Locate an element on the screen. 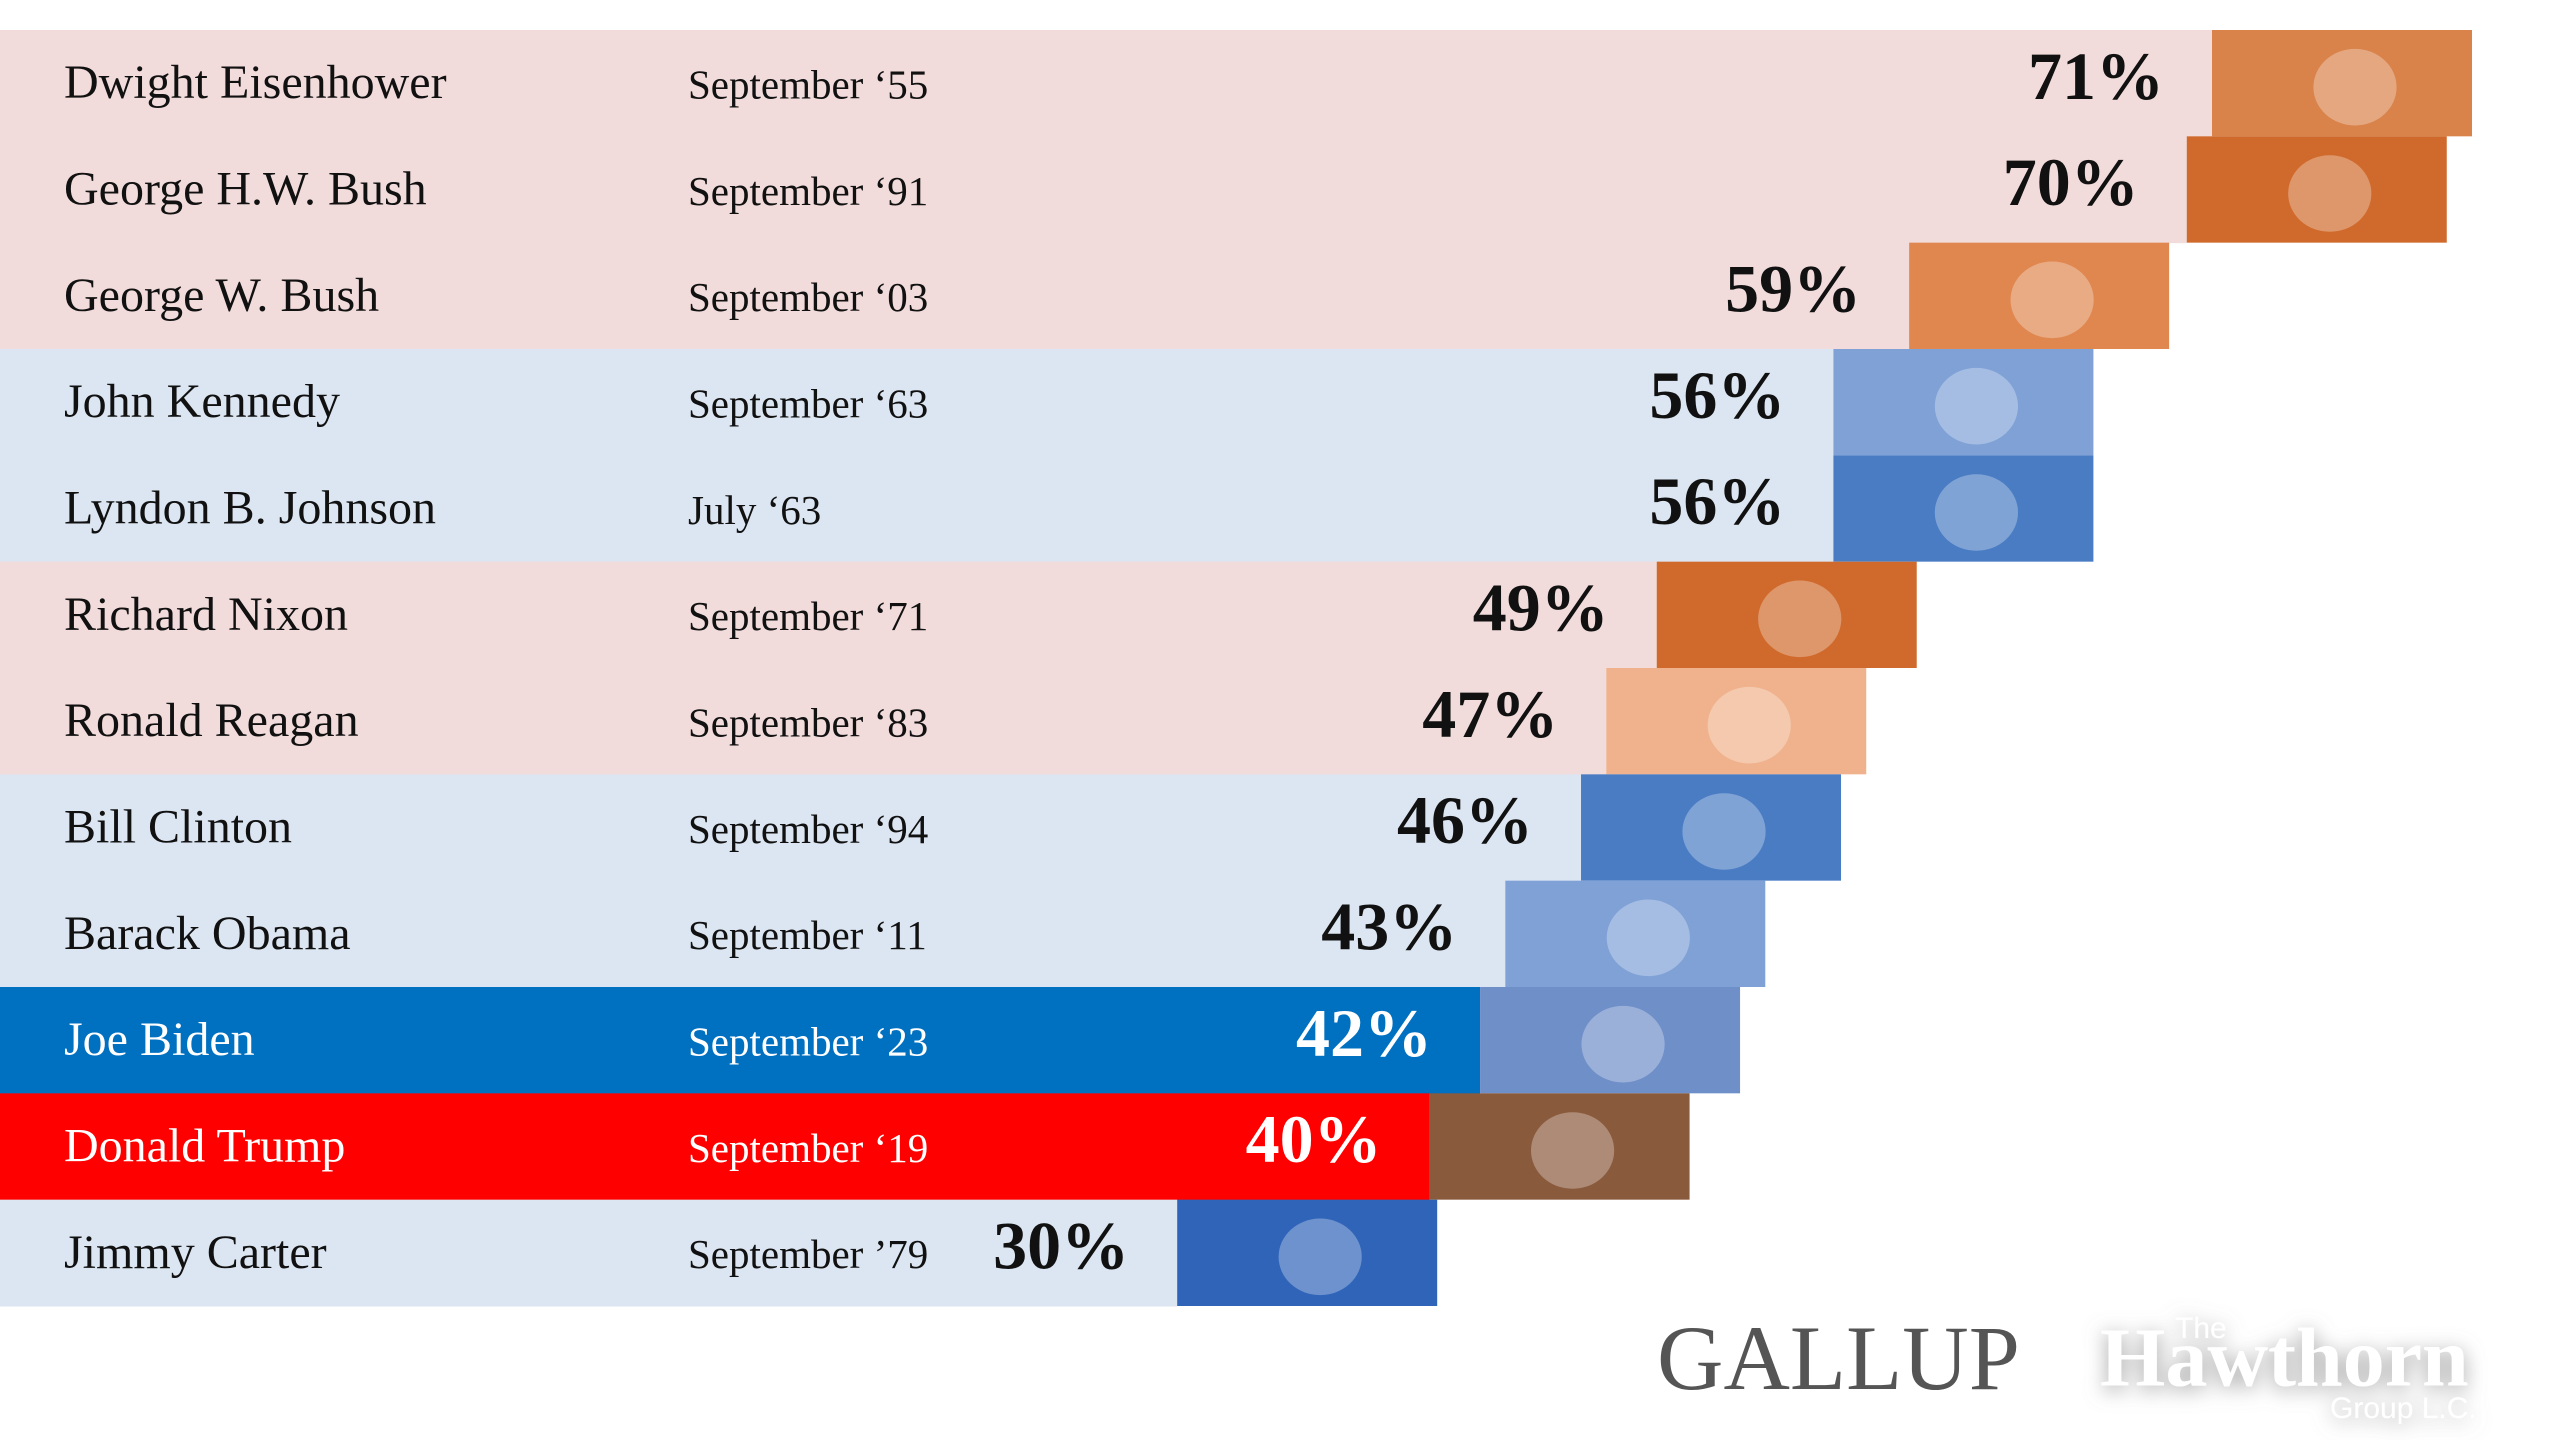  poll-date: September ‘83 is located at coordinates (808, 723).